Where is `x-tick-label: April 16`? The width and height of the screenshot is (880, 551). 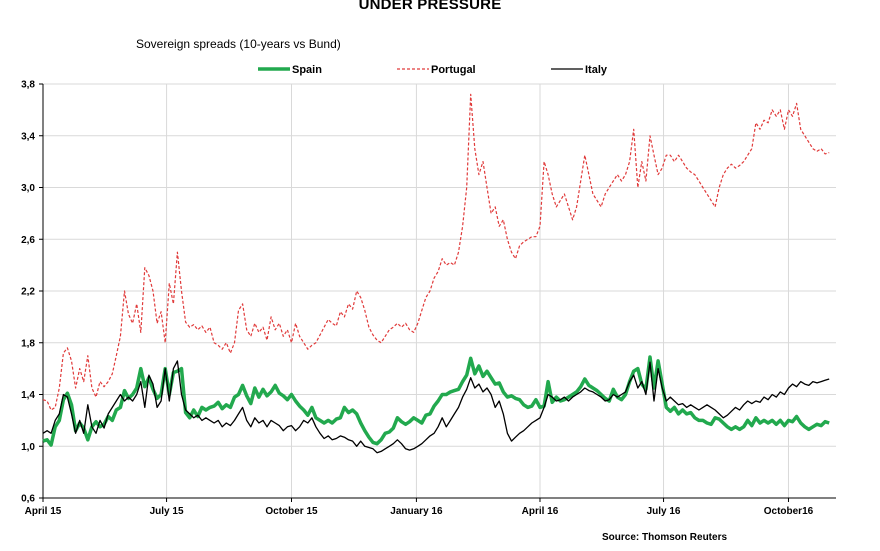 x-tick-label: April 16 is located at coordinates (540, 511).